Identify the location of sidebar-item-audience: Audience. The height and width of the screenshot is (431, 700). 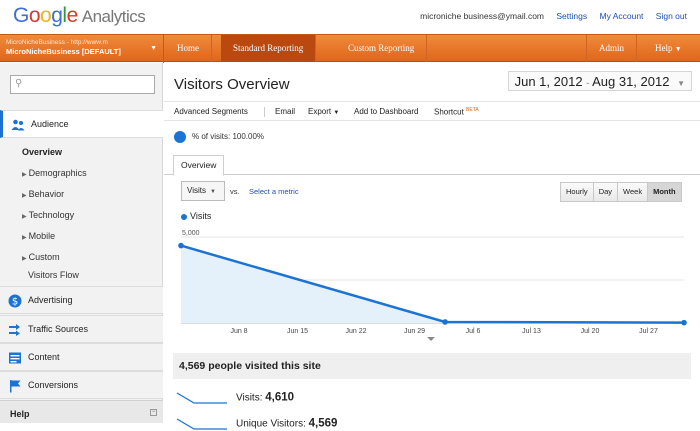
(81, 124).